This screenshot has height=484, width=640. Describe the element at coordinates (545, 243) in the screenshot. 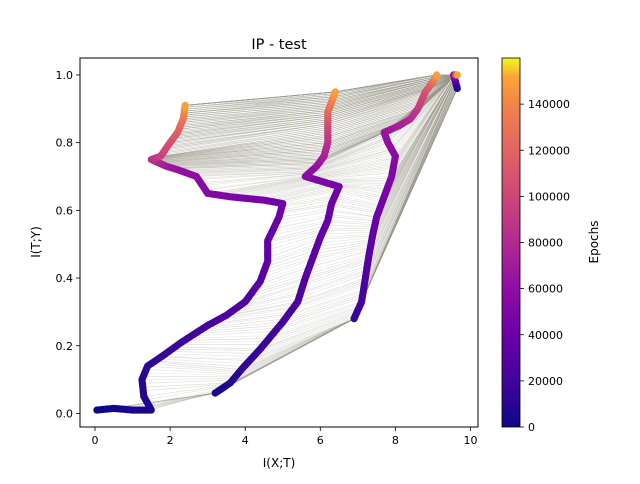

I see `colorbar-tick-label: 80000` at that location.